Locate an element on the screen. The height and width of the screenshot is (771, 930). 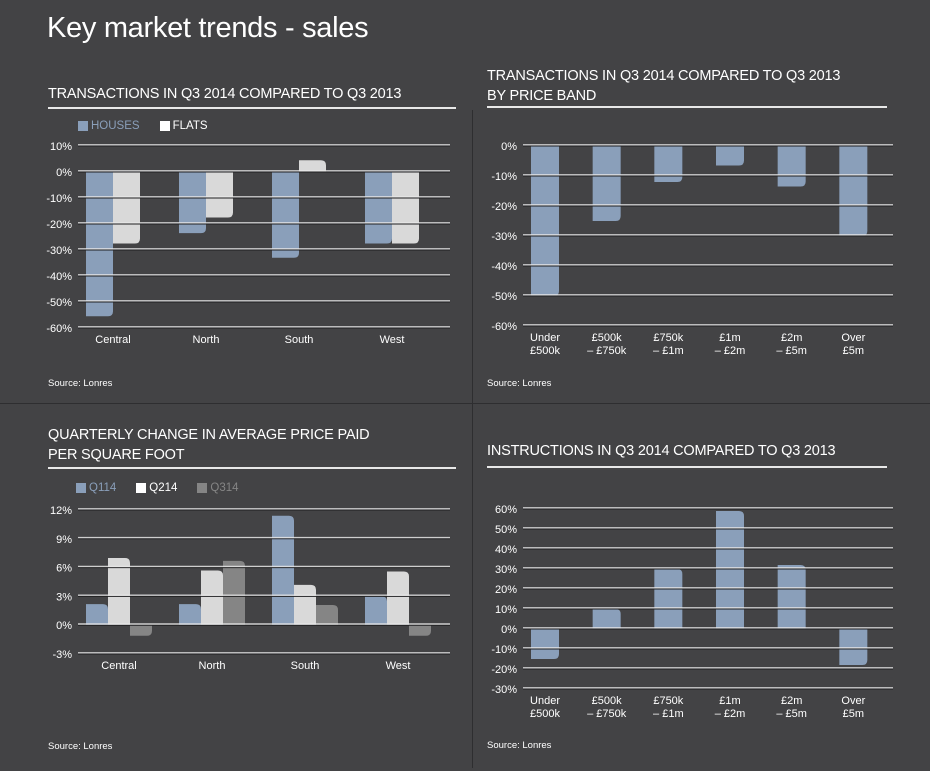
horizontal-divider is located at coordinates (465, 403).